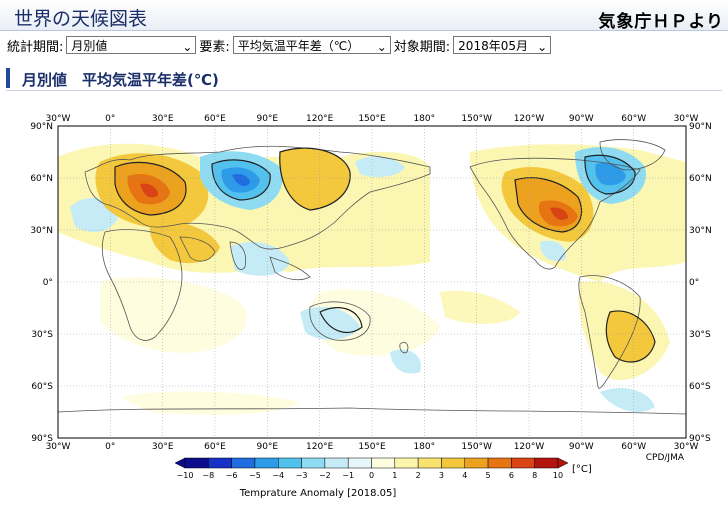 Image resolution: width=728 pixels, height=508 pixels. What do you see at coordinates (215, 119) in the screenshot?
I see `lon-label: 60°E` at bounding box center [215, 119].